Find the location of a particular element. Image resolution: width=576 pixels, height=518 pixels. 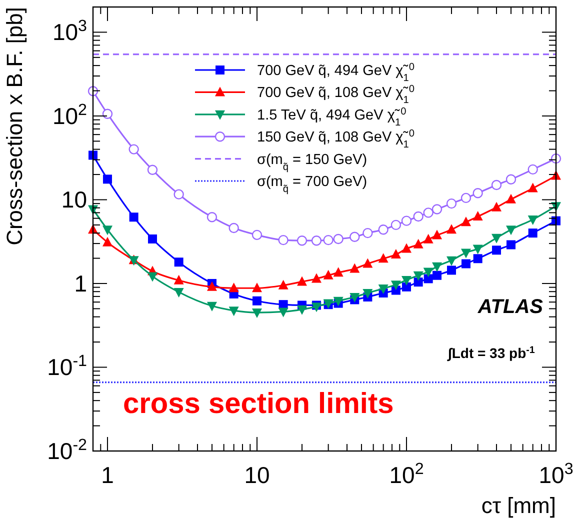

y-axis-title: Cross-section x B.F. [pb] is located at coordinates (14, 126).